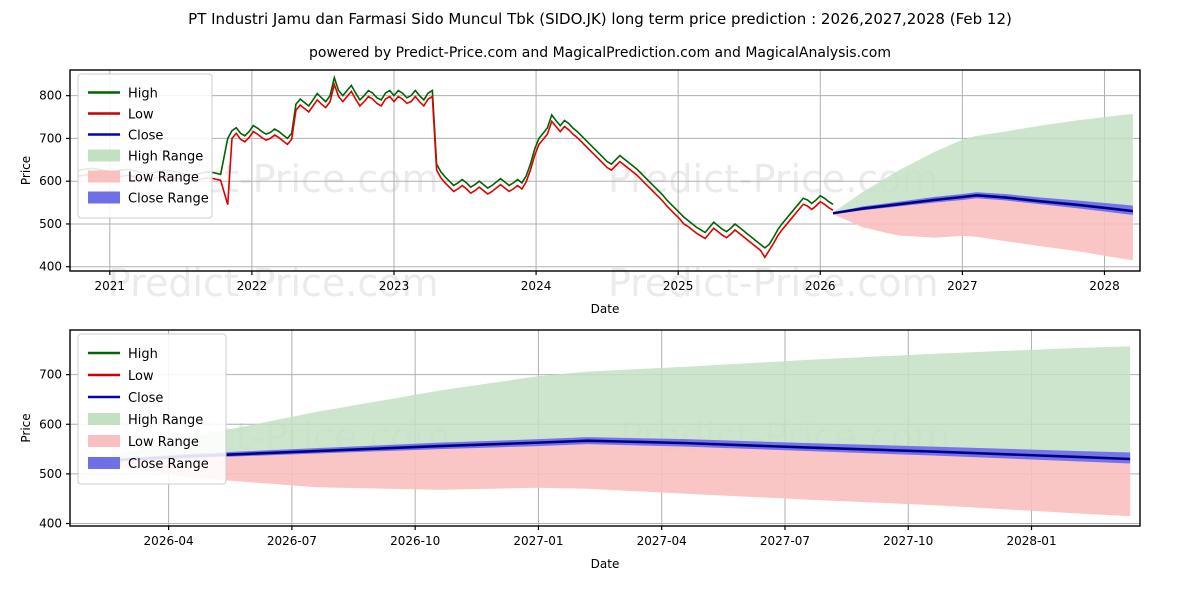  Describe the element at coordinates (962, 286) in the screenshot. I see `svg-text: 2027` at that location.